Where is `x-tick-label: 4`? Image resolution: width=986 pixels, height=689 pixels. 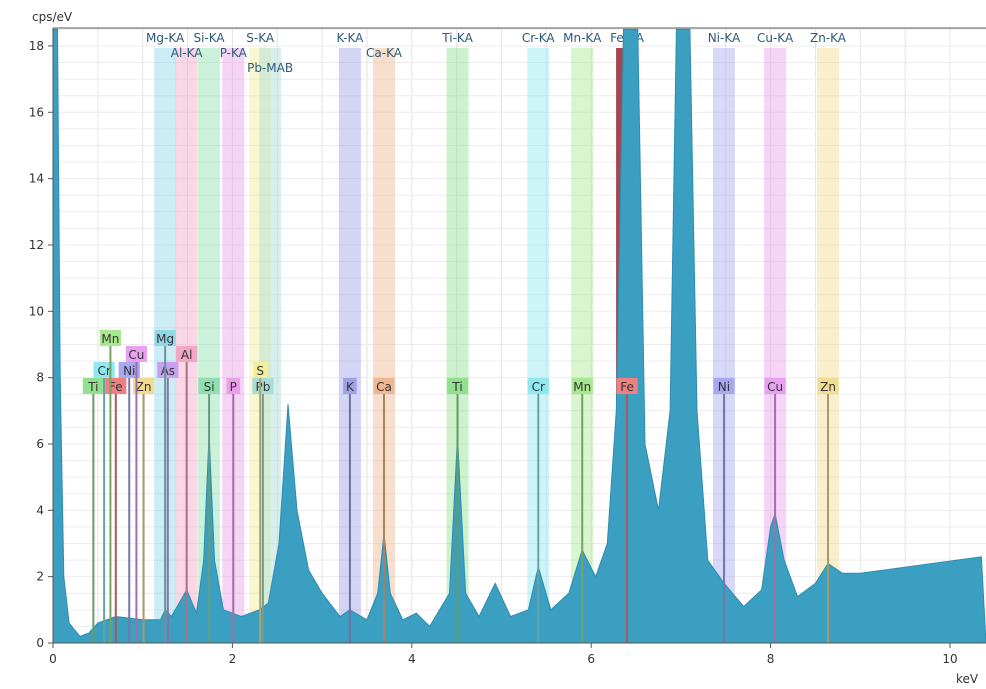 x-tick-label: 4 is located at coordinates (412, 659).